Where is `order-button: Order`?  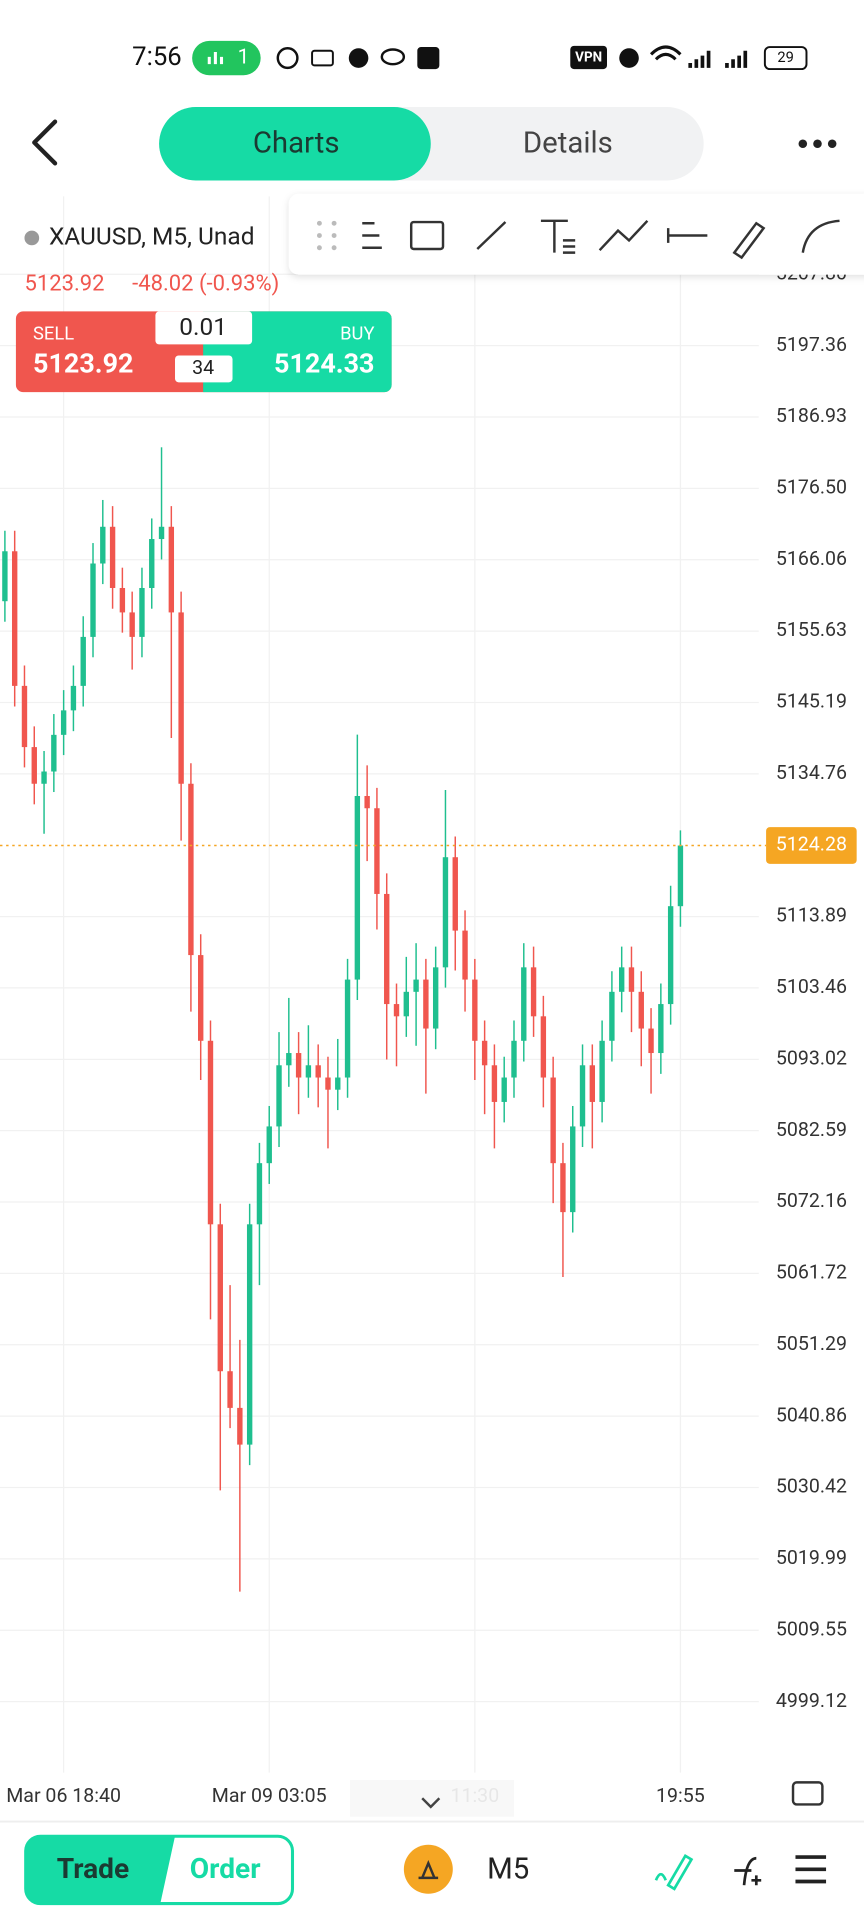 order-button: Order is located at coordinates (225, 1868).